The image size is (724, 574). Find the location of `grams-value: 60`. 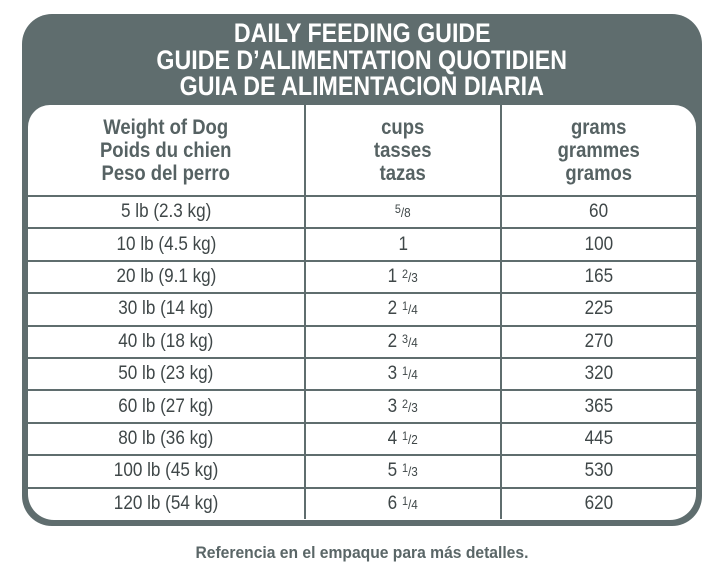

grams-value: 60 is located at coordinates (599, 212).